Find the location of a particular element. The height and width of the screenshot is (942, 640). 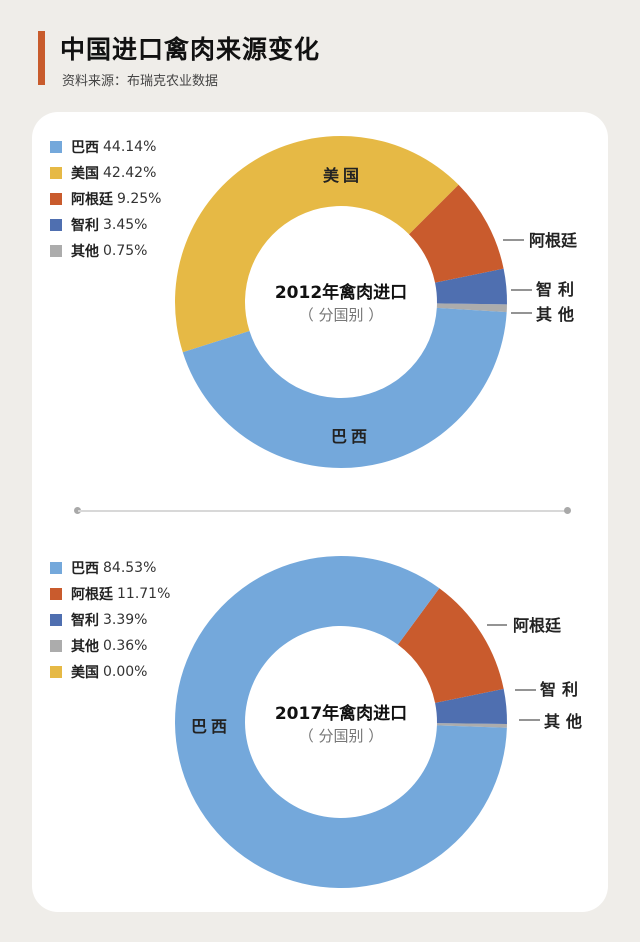

legend-item: 阿根廷 11.71% is located at coordinates (110, 594).